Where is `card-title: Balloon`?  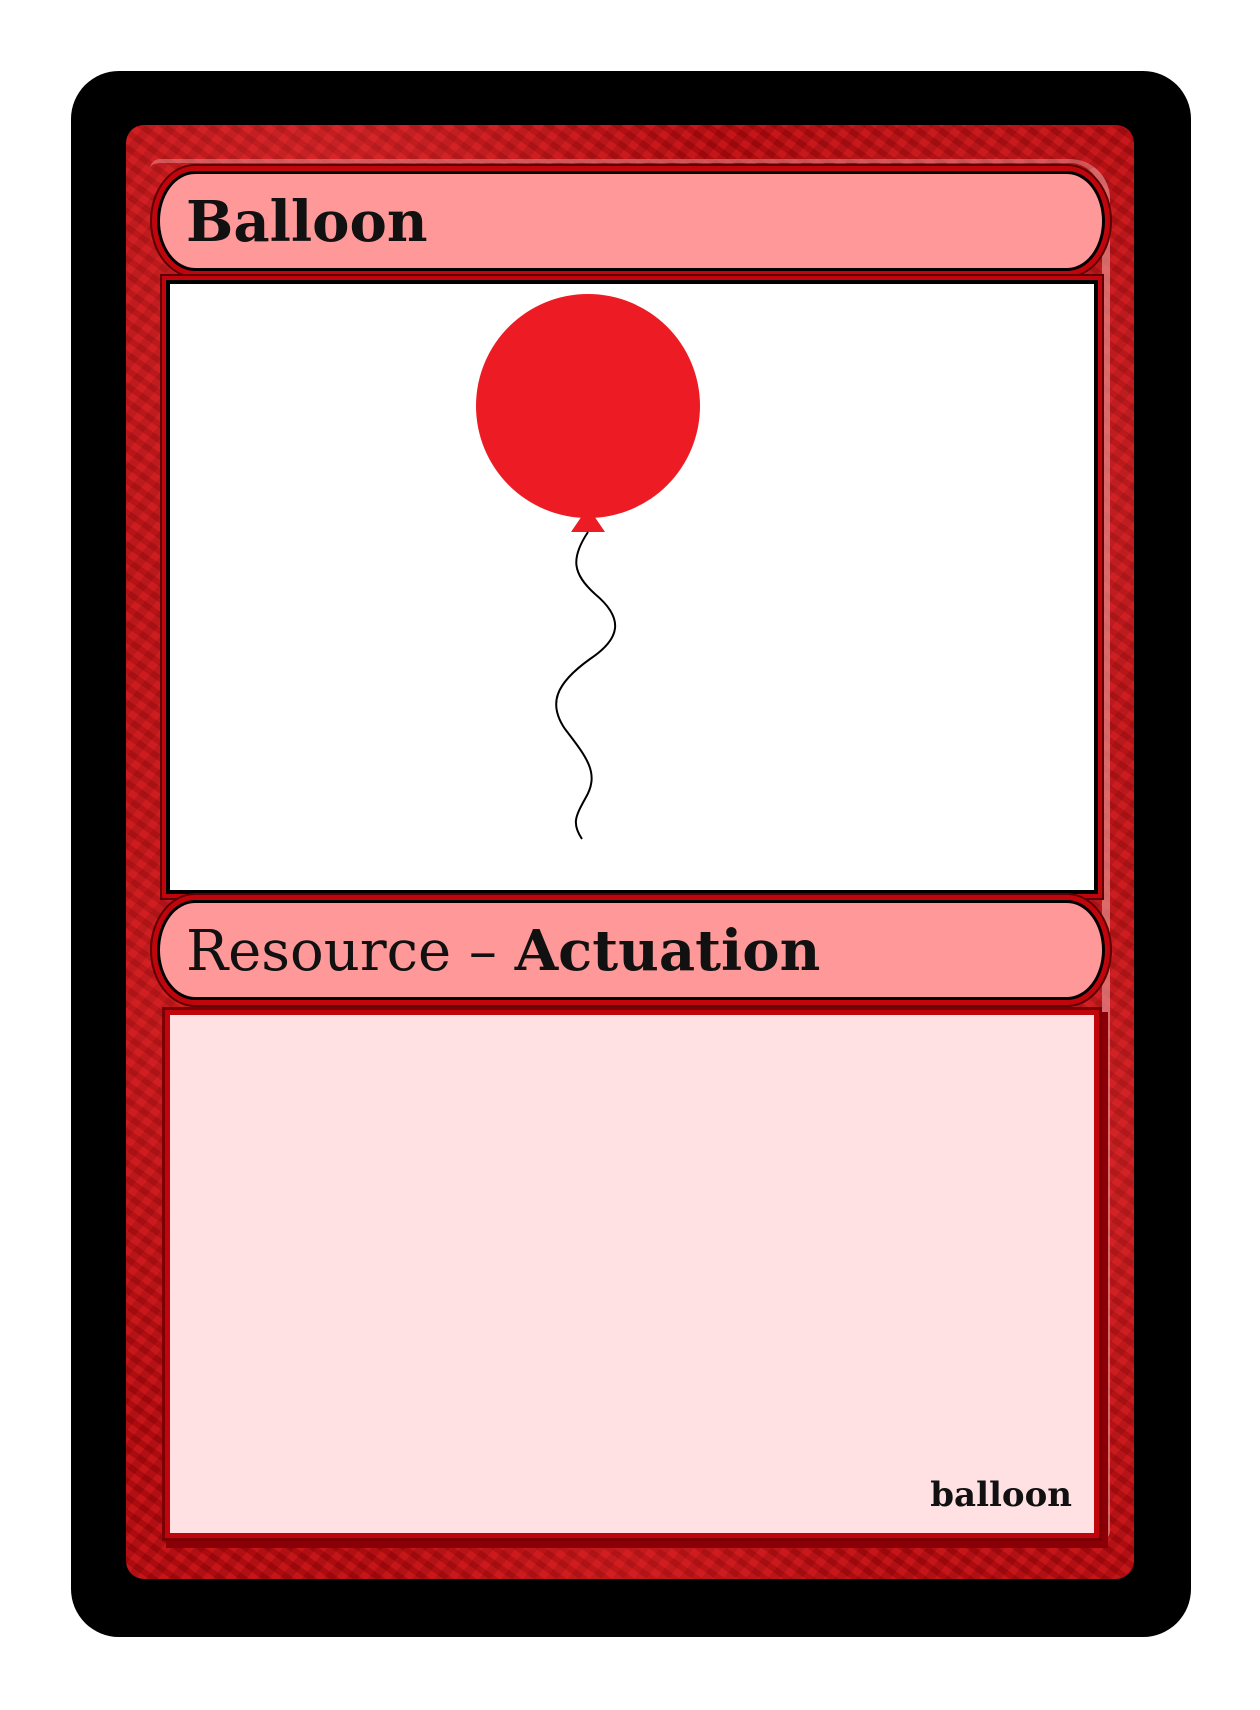 card-title: Balloon is located at coordinates (307, 222).